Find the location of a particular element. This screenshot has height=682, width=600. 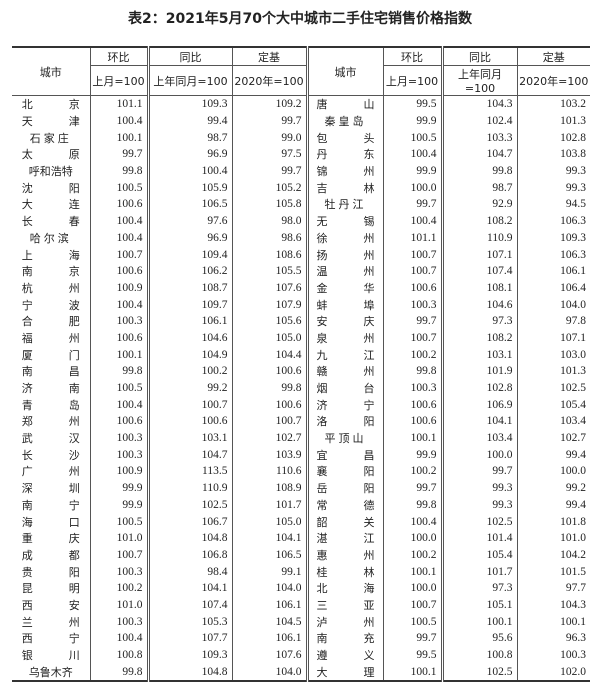

city-name-text: 常德 is located at coordinates (345, 505).